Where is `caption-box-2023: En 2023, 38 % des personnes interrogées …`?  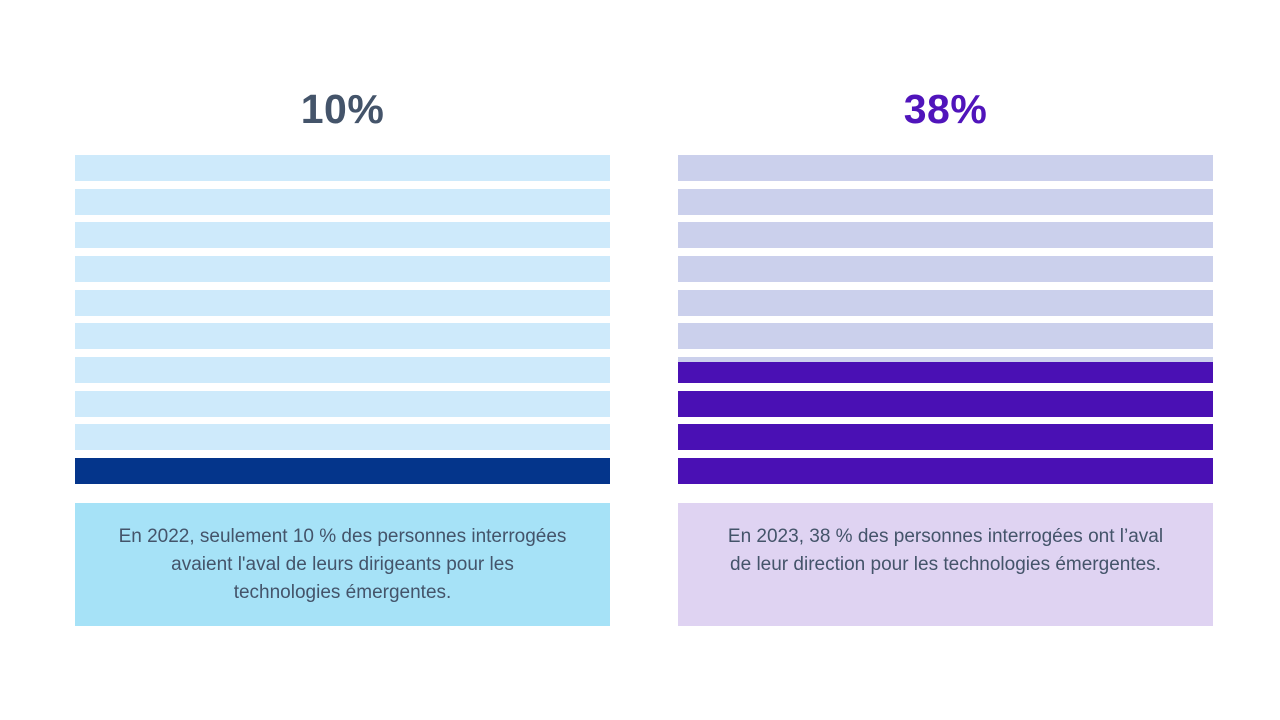
caption-box-2023: En 2023, 38 % des personnes interrogées … is located at coordinates (945, 564).